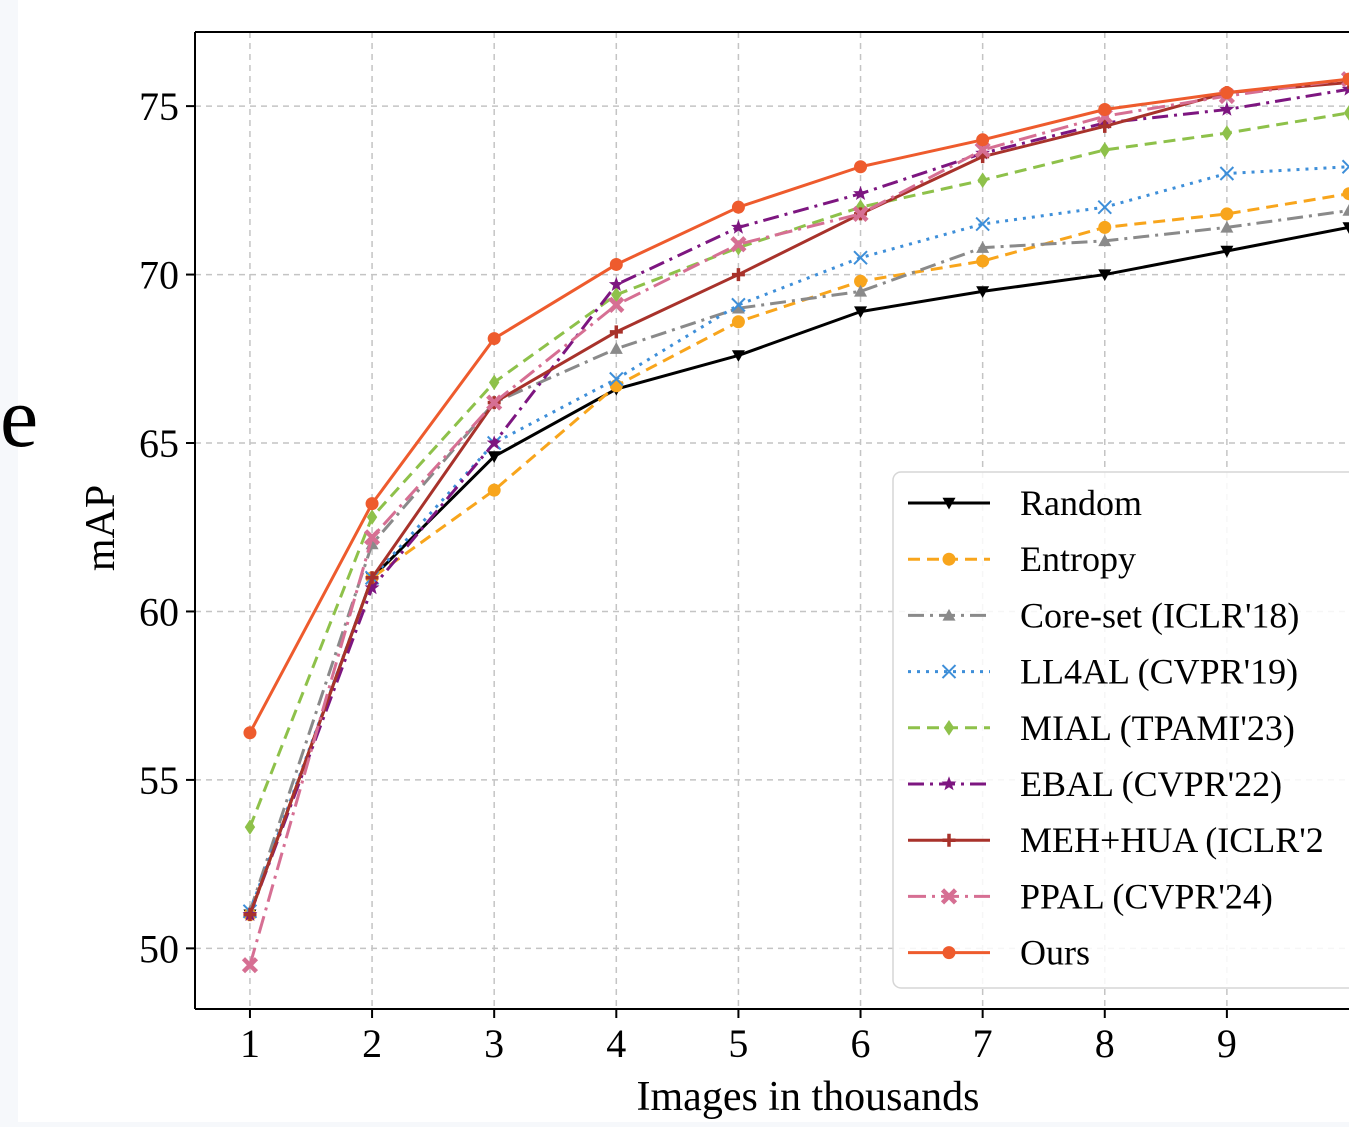  Describe the element at coordinates (1159, 615) in the screenshot. I see `legend-label: Core-set (ICLR'18)` at that location.